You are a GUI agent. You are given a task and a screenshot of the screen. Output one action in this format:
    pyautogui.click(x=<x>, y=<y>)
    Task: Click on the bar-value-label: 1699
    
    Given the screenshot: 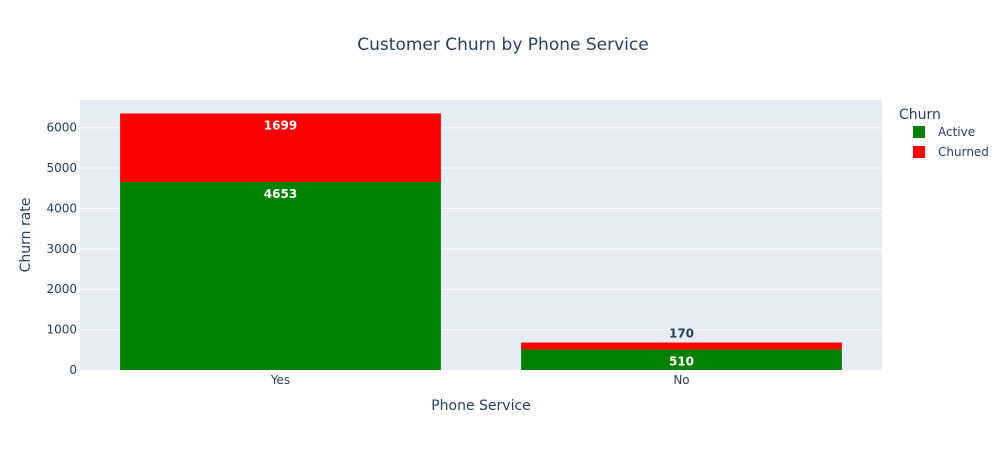 What is the action you would take?
    pyautogui.click(x=280, y=125)
    